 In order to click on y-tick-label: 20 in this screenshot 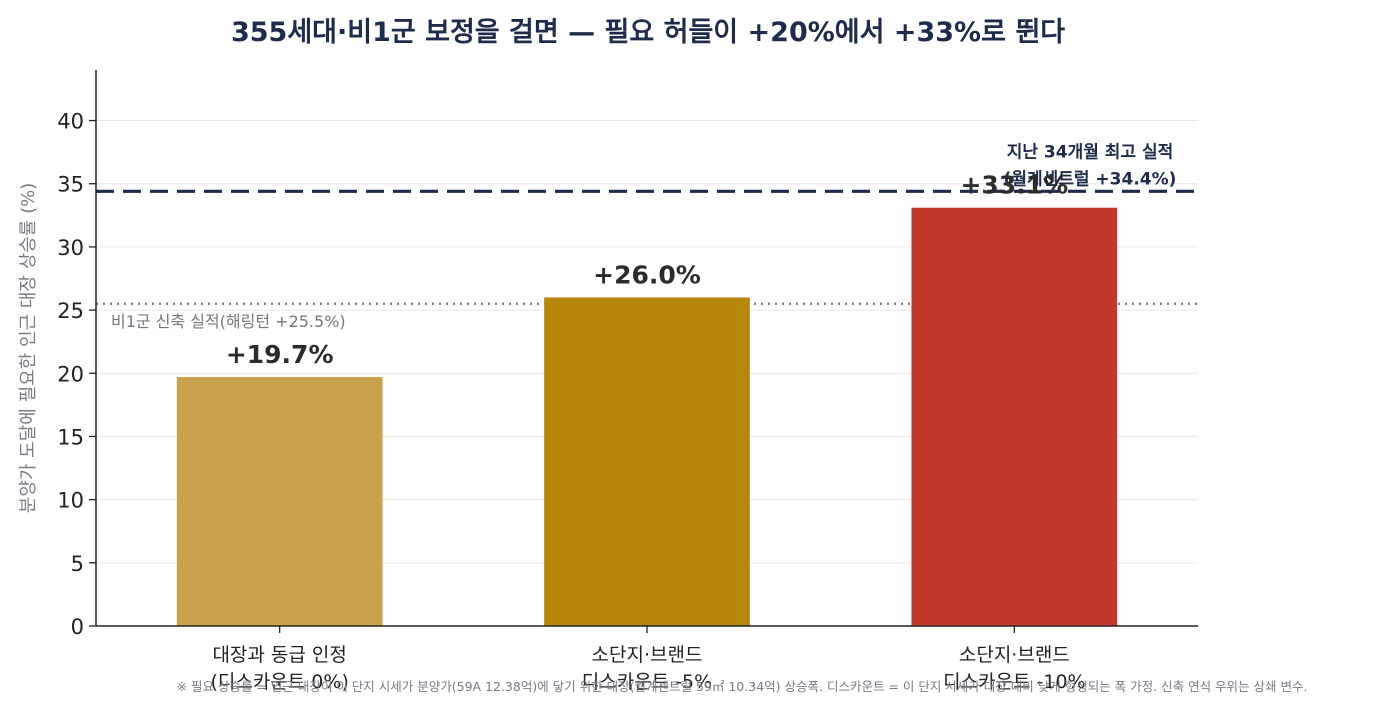, I will do `click(70, 374)`.